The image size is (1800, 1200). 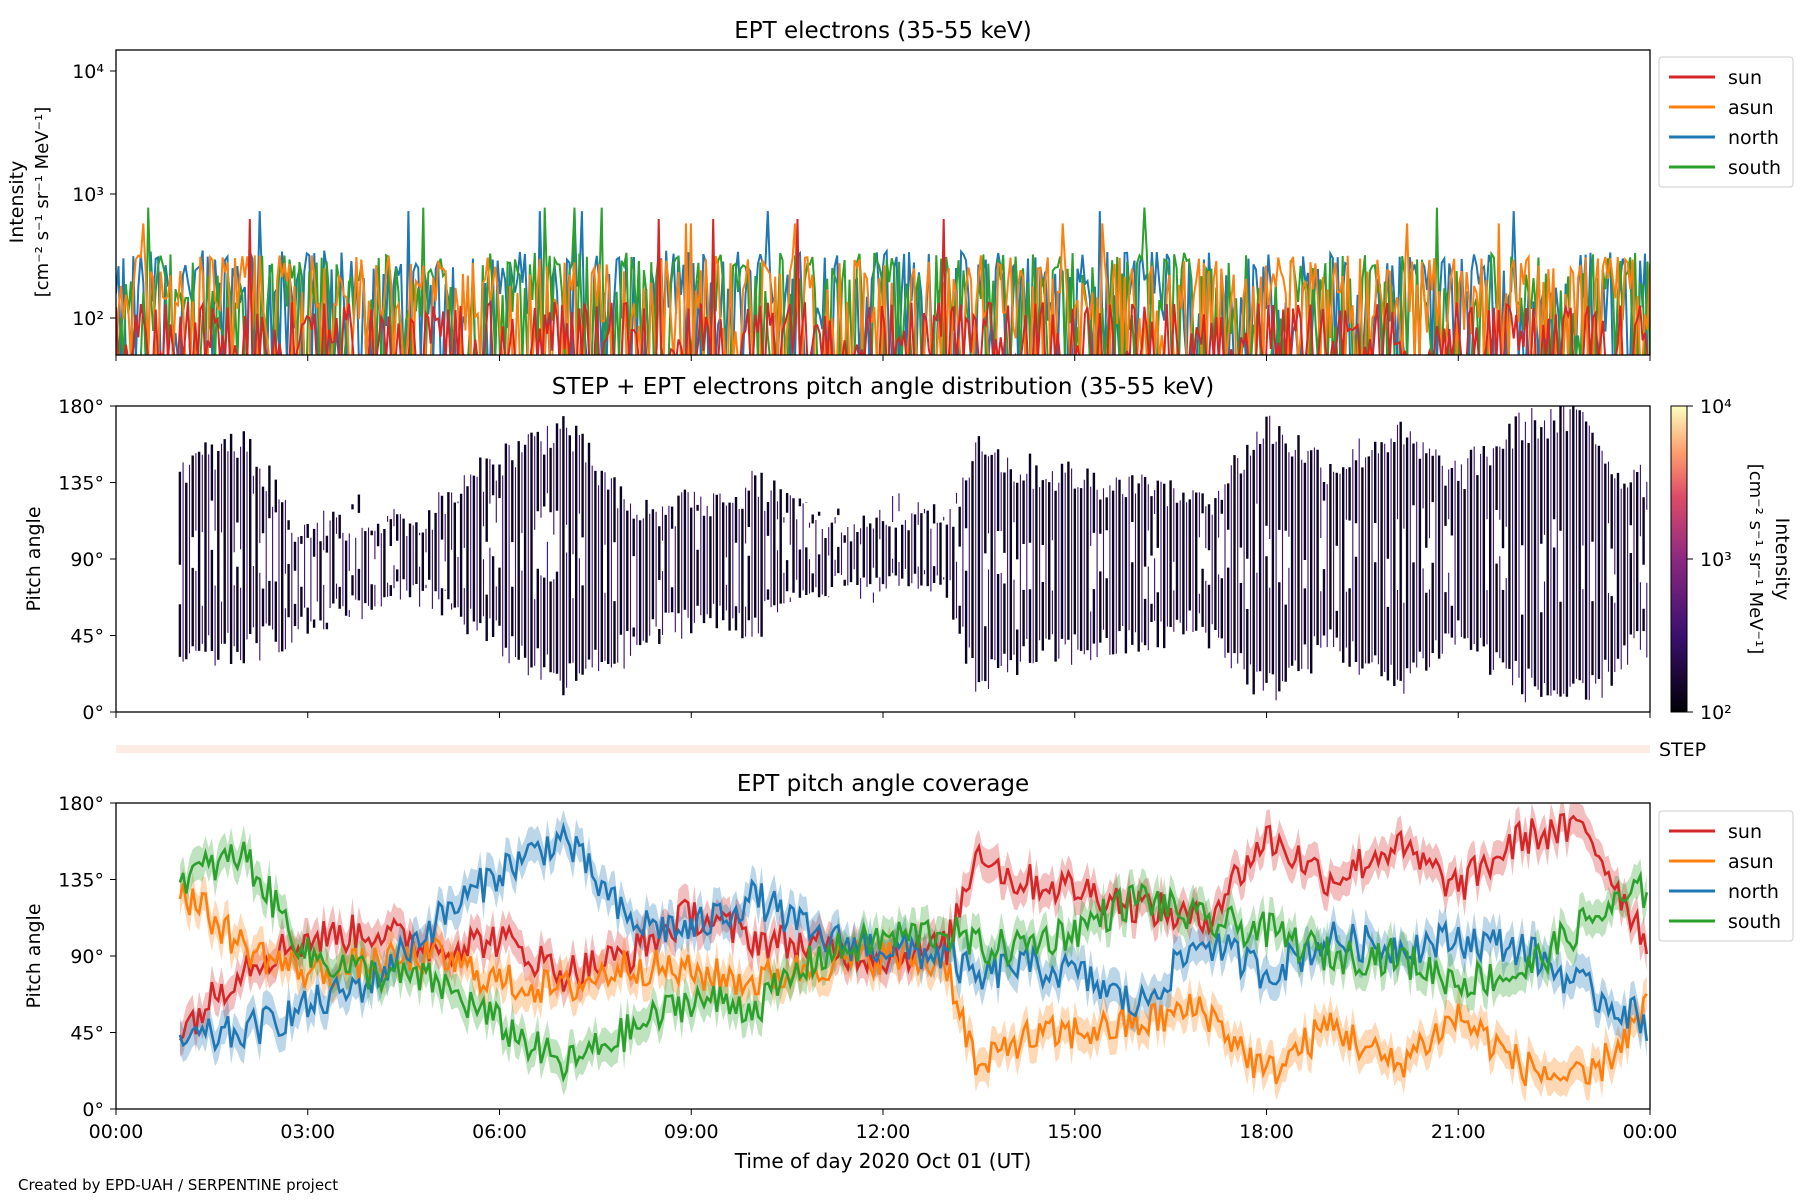 I want to click on panel1-ytick-label: 10⁴, so click(x=88, y=72).